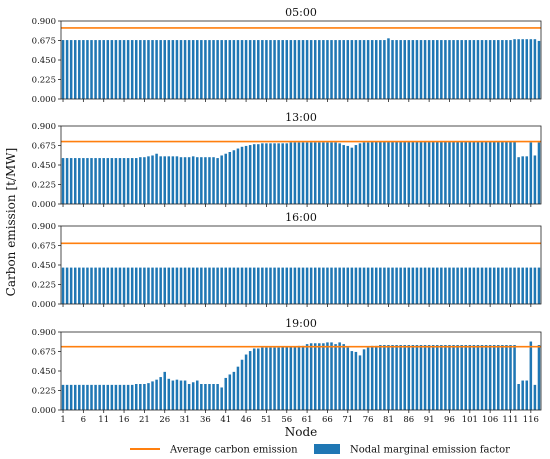 The image size is (550, 459). Describe the element at coordinates (301, 12) in the screenshot. I see `panel-title: 05:00` at that location.